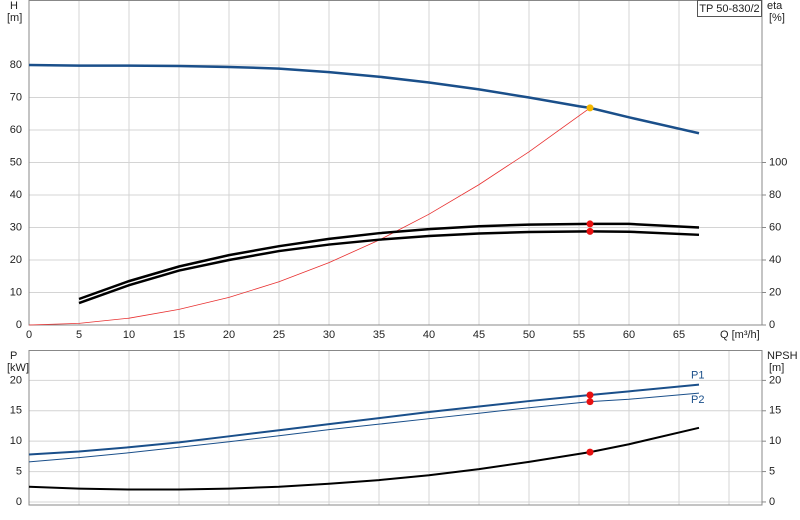 The image size is (800, 520). Describe the element at coordinates (16, 195) in the screenshot. I see `y-tick-label: 40` at that location.